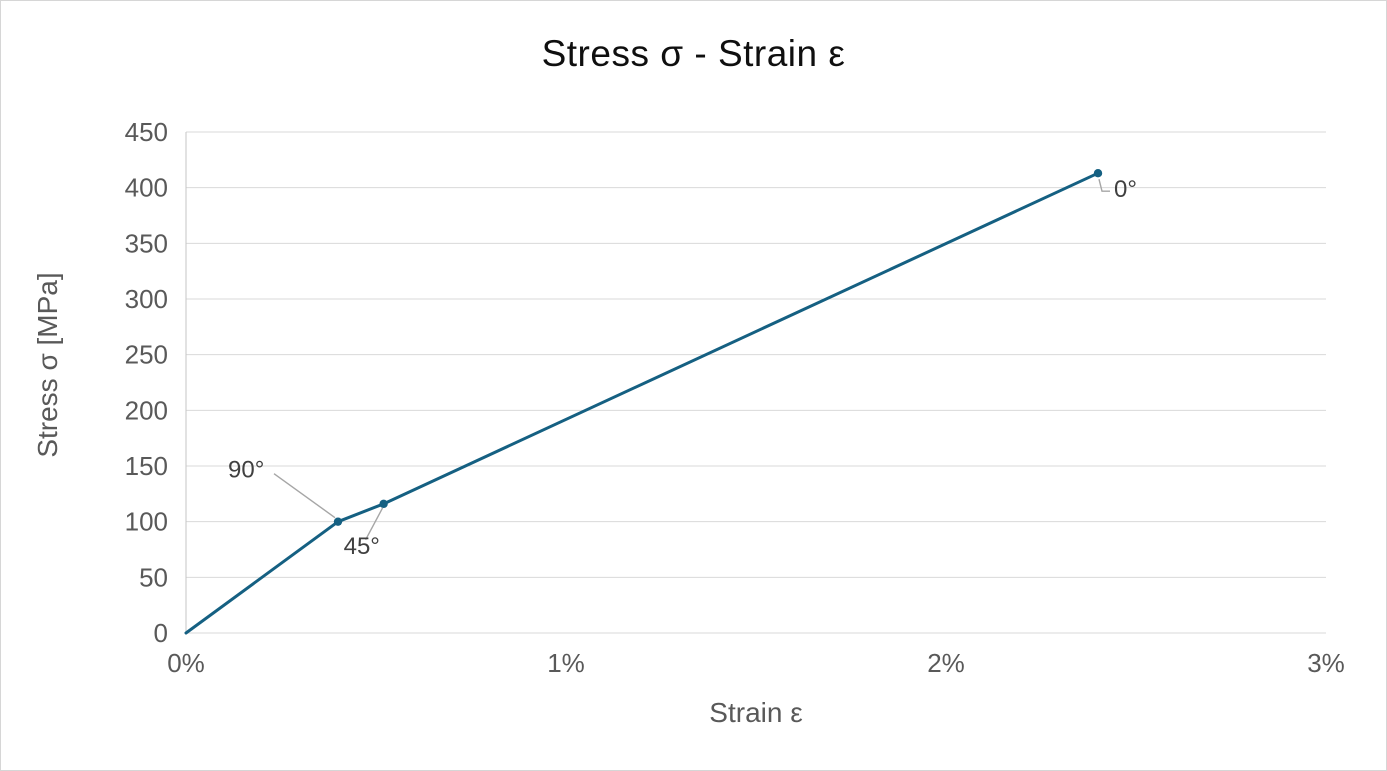 The width and height of the screenshot is (1387, 771). Describe the element at coordinates (1125, 189) in the screenshot. I see `annotation-label: 0°` at that location.